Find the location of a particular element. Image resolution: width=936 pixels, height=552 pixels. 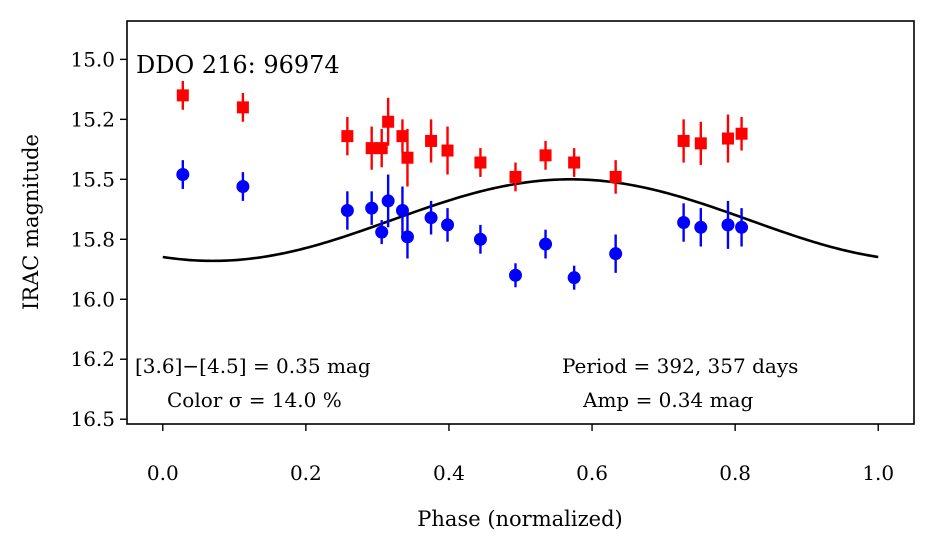

y-tick-label: 16.0 is located at coordinates (92, 299).